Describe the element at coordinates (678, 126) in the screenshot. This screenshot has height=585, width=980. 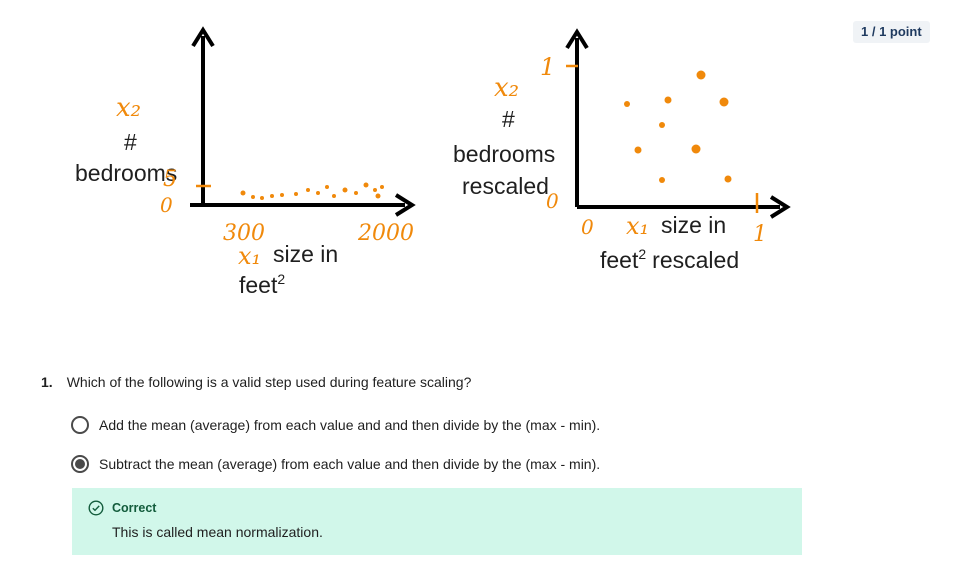
I see `right-data-points` at that location.